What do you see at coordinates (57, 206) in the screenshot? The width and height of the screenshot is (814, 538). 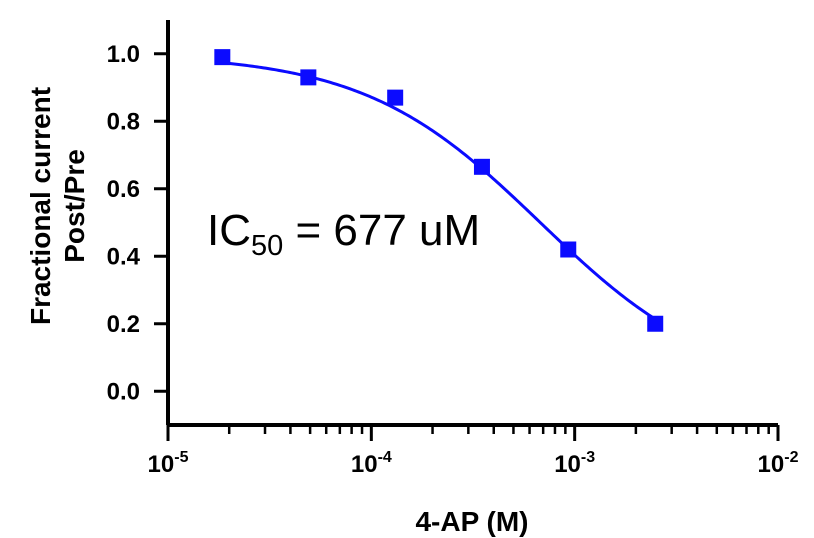 I see `y-axis-title: Fractional current Post/Pre` at bounding box center [57, 206].